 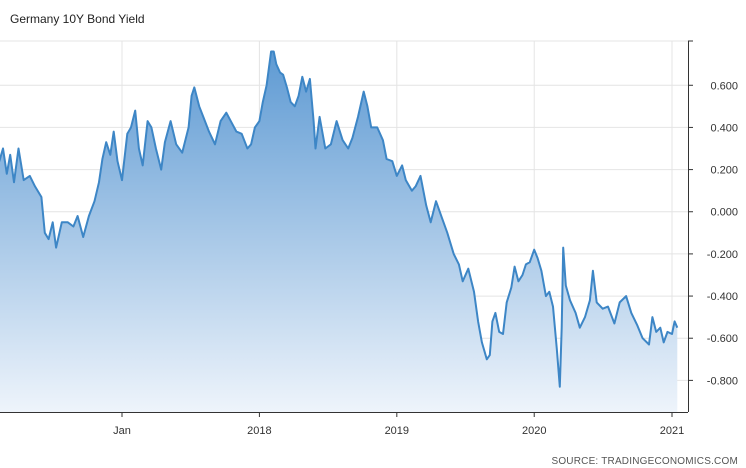 What do you see at coordinates (722, 297) in the screenshot?
I see `y-tick-label: -0.400` at bounding box center [722, 297].